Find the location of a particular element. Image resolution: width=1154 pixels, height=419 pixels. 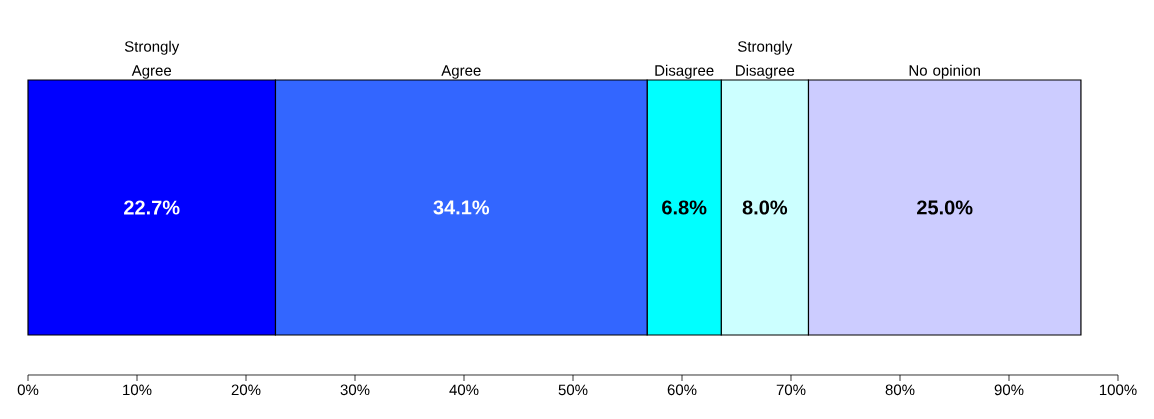

data-label: 8.0% is located at coordinates (765, 207).